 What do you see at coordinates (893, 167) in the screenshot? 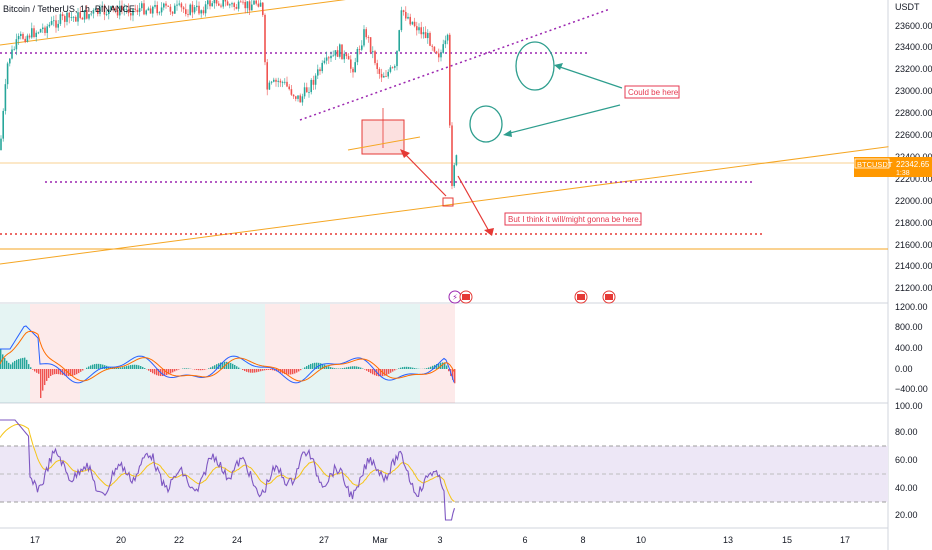
I see `current-price-tag: BTCUSDT 22342.65 1:38` at bounding box center [893, 167].